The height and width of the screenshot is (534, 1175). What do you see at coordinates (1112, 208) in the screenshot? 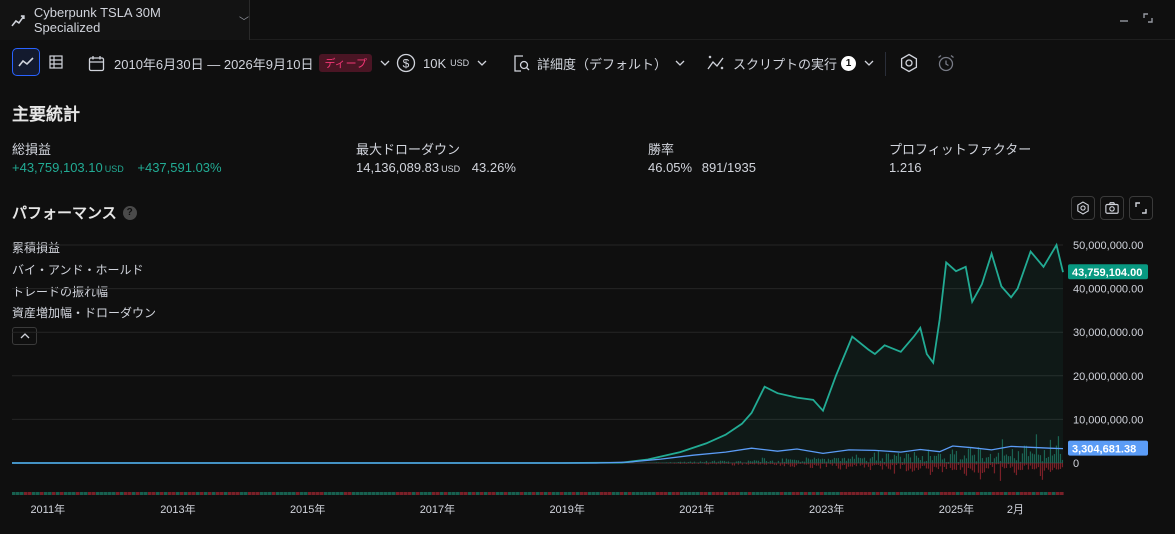
I see `snapshot-button` at bounding box center [1112, 208].